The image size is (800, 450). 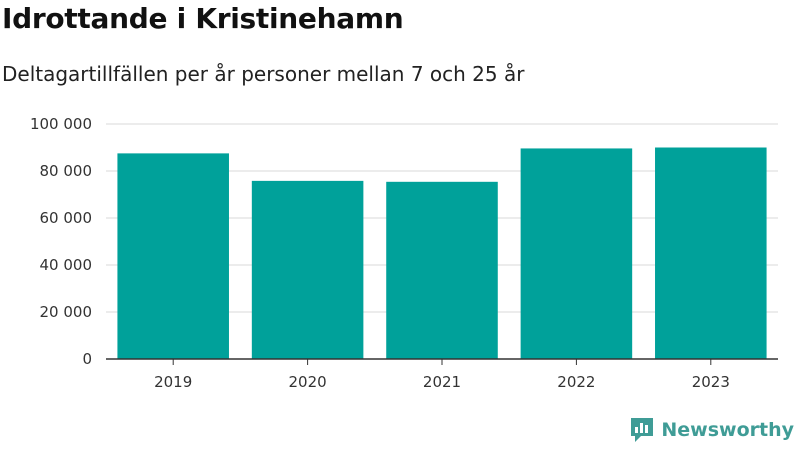 I want to click on x-tick-label: 2022, so click(x=576, y=382).